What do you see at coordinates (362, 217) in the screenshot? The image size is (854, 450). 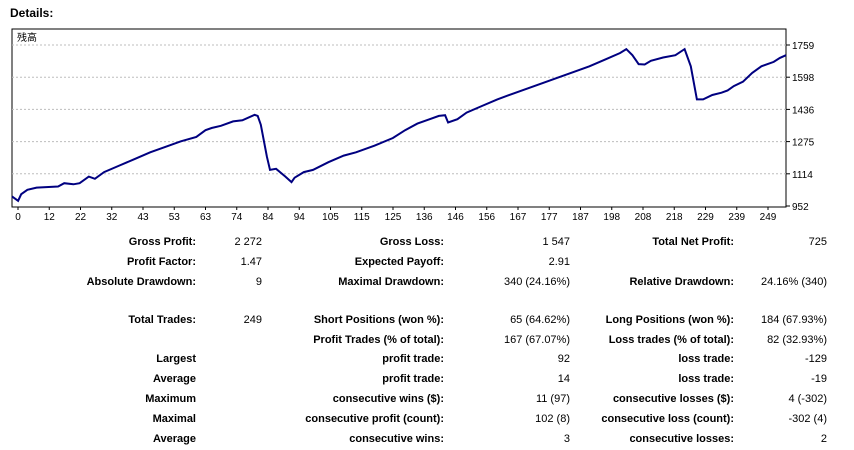 I see `x-tick-label: 115` at bounding box center [362, 217].